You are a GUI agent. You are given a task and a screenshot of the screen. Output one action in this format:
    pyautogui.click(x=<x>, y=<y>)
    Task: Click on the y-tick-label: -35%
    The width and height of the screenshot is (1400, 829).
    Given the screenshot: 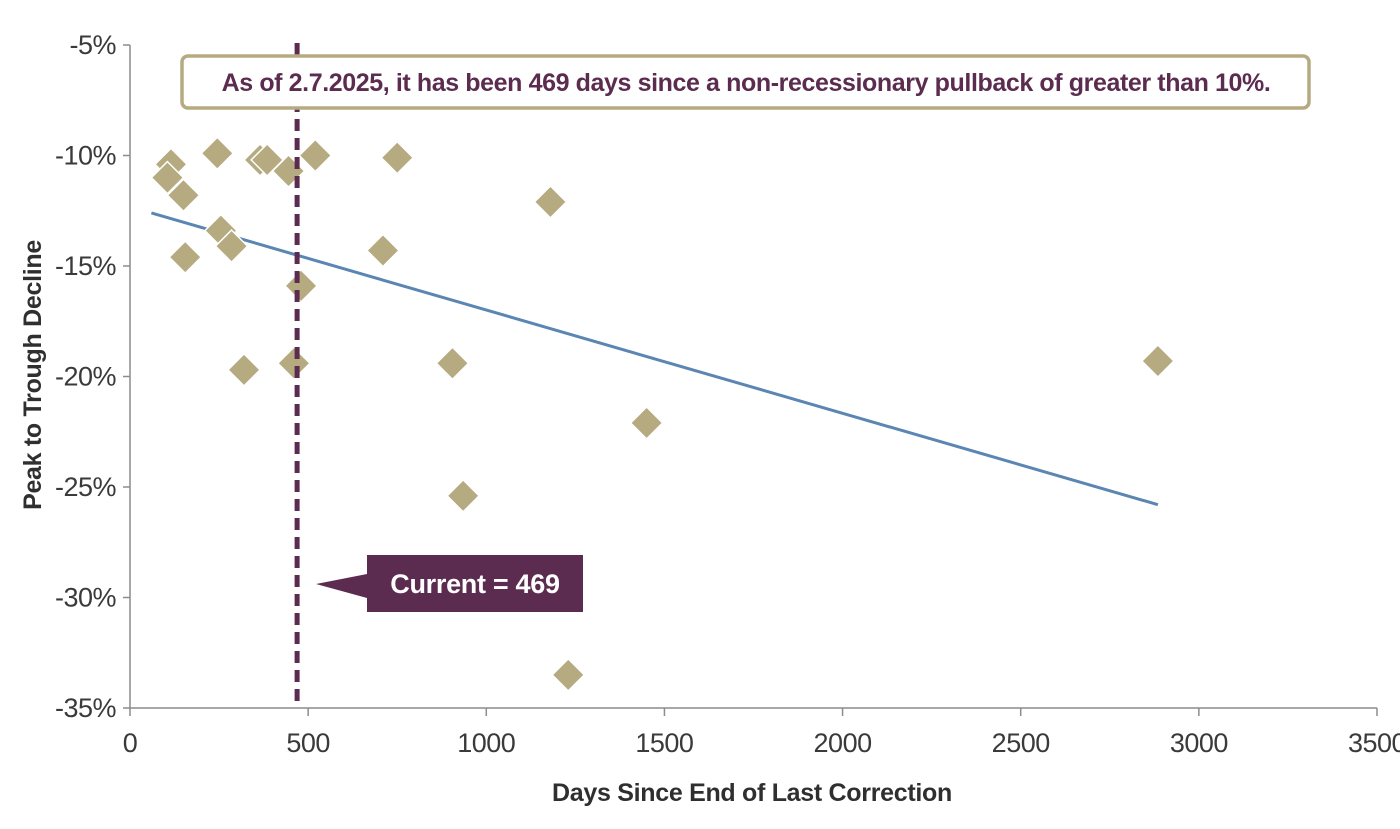 What is the action you would take?
    pyautogui.click(x=86, y=708)
    